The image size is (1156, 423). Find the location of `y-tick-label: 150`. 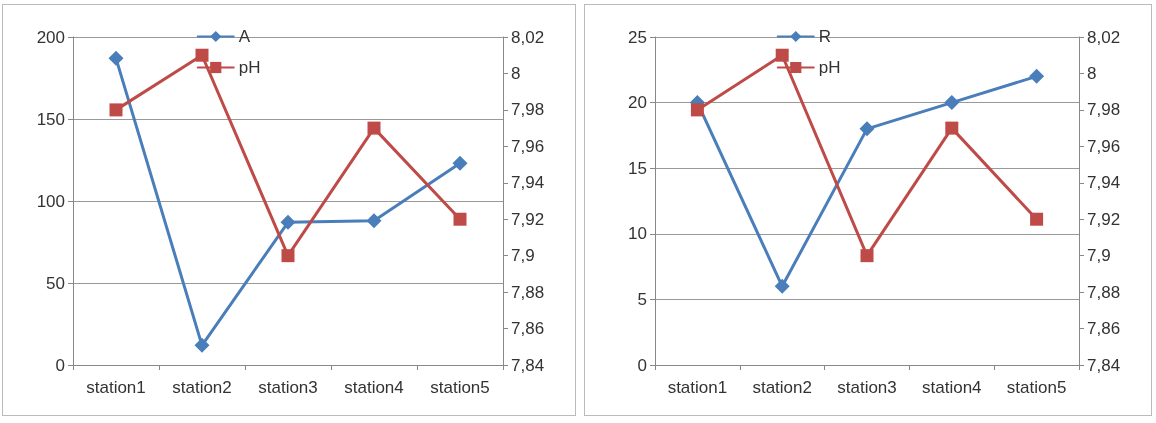

y-tick-label: 150 is located at coordinates (50, 119).